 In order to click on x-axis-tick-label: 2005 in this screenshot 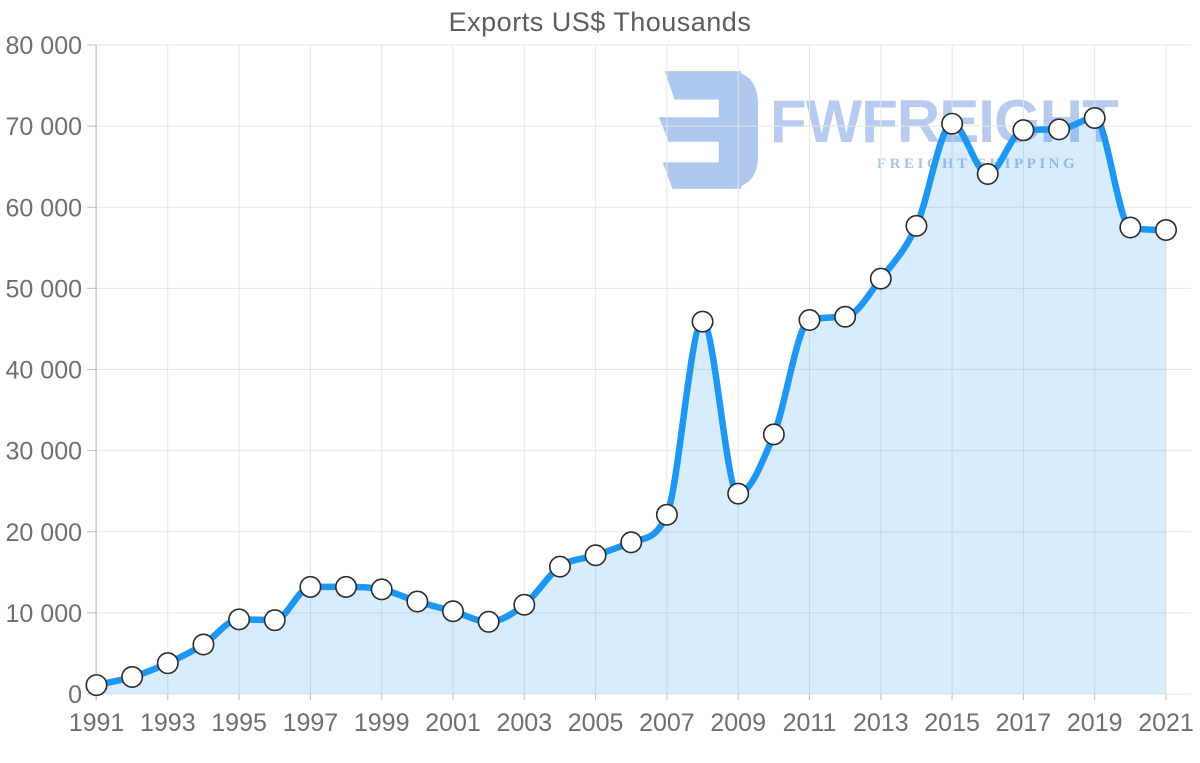, I will do `click(596, 723)`.